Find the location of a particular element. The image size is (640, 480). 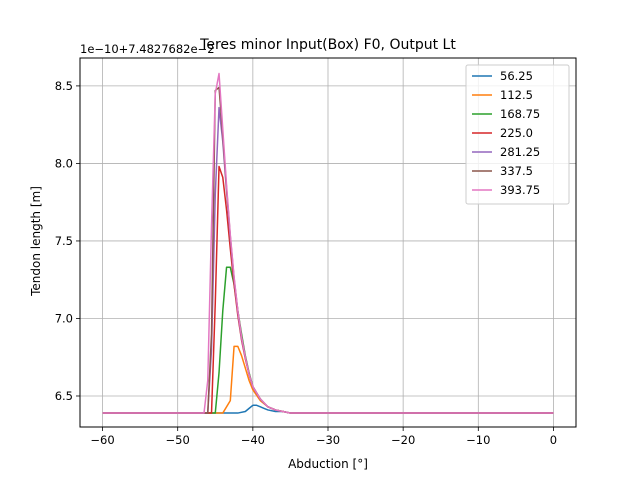

y-tick-label: 8.0 is located at coordinates (64, 163).